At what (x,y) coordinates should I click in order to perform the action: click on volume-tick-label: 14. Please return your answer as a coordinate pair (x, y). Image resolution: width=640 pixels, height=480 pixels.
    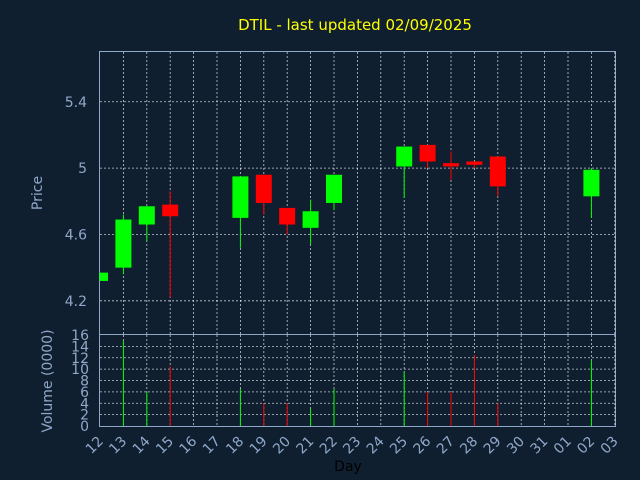
    Looking at the image, I should click on (80, 347).